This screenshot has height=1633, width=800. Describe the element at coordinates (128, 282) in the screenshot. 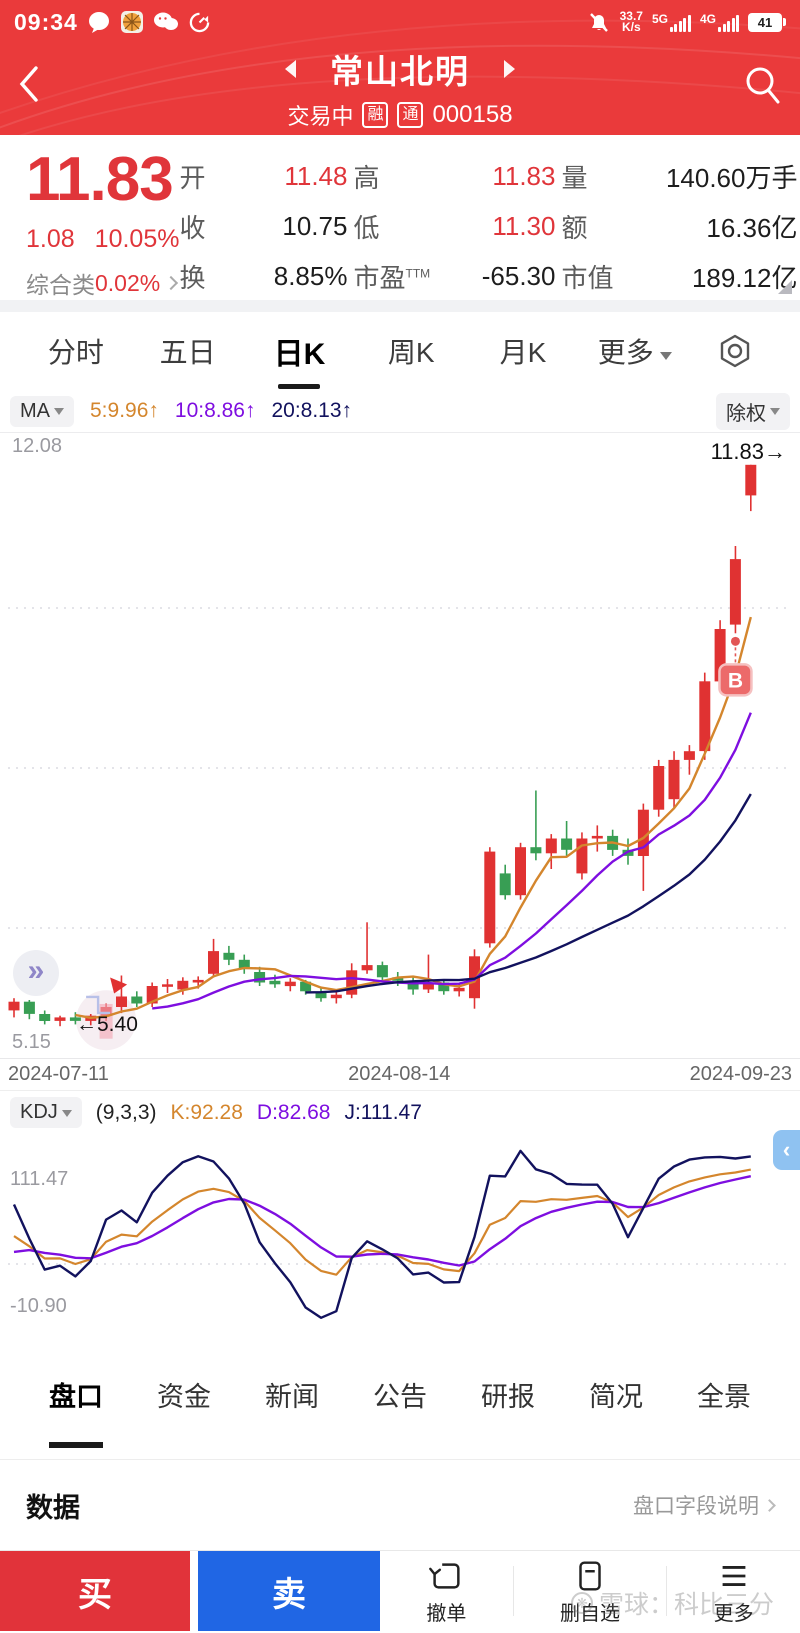

I see `sector-change: 0.02%` at that location.